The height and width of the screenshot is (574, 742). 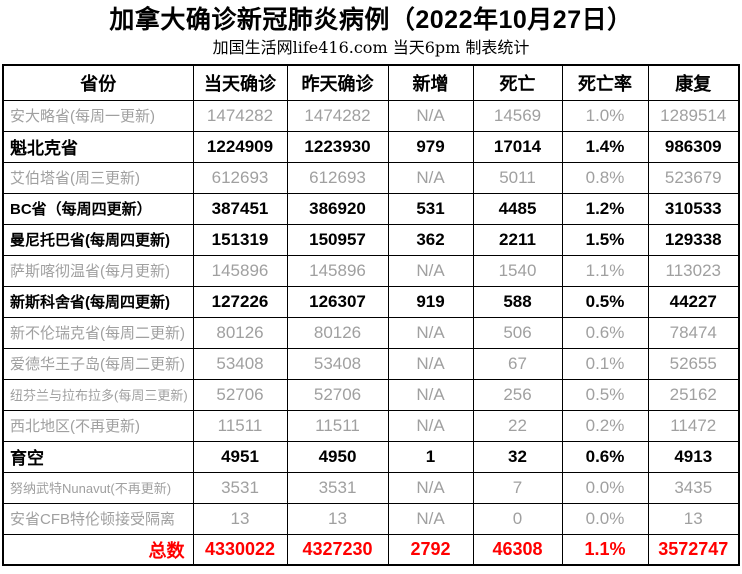 I want to click on deaths-cell: 256, so click(x=517, y=394).